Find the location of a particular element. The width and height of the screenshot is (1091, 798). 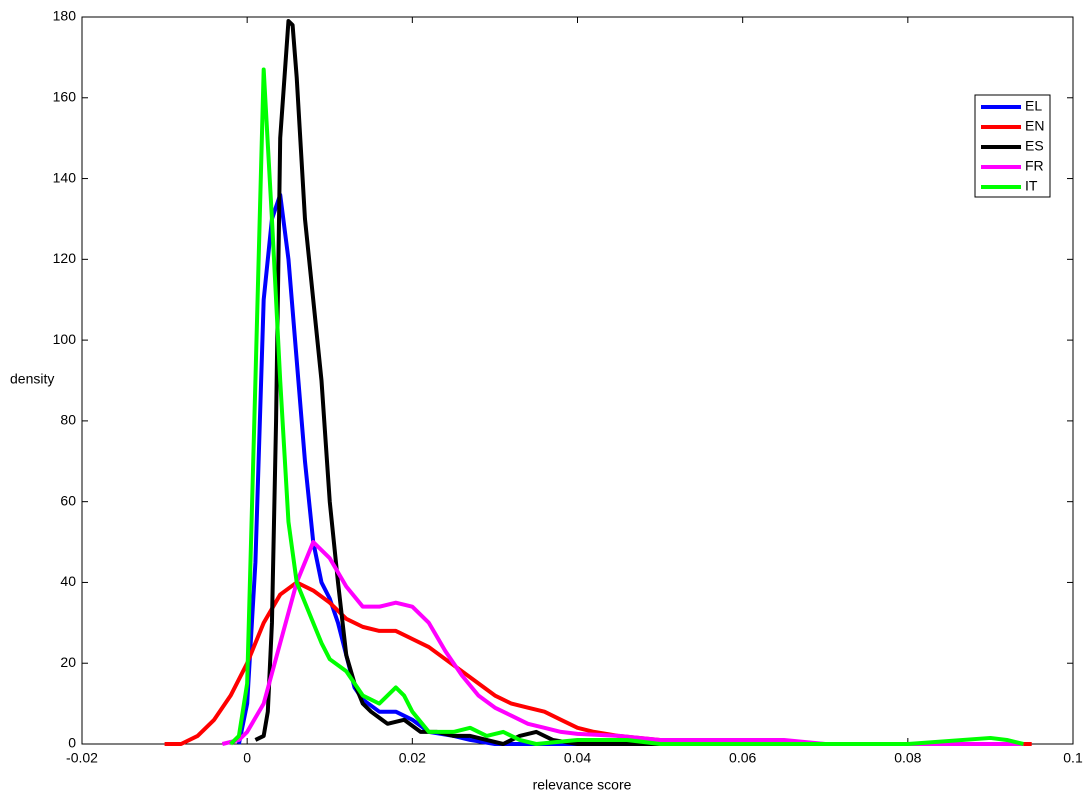

x-axis-label: relevance score is located at coordinates (582, 785).